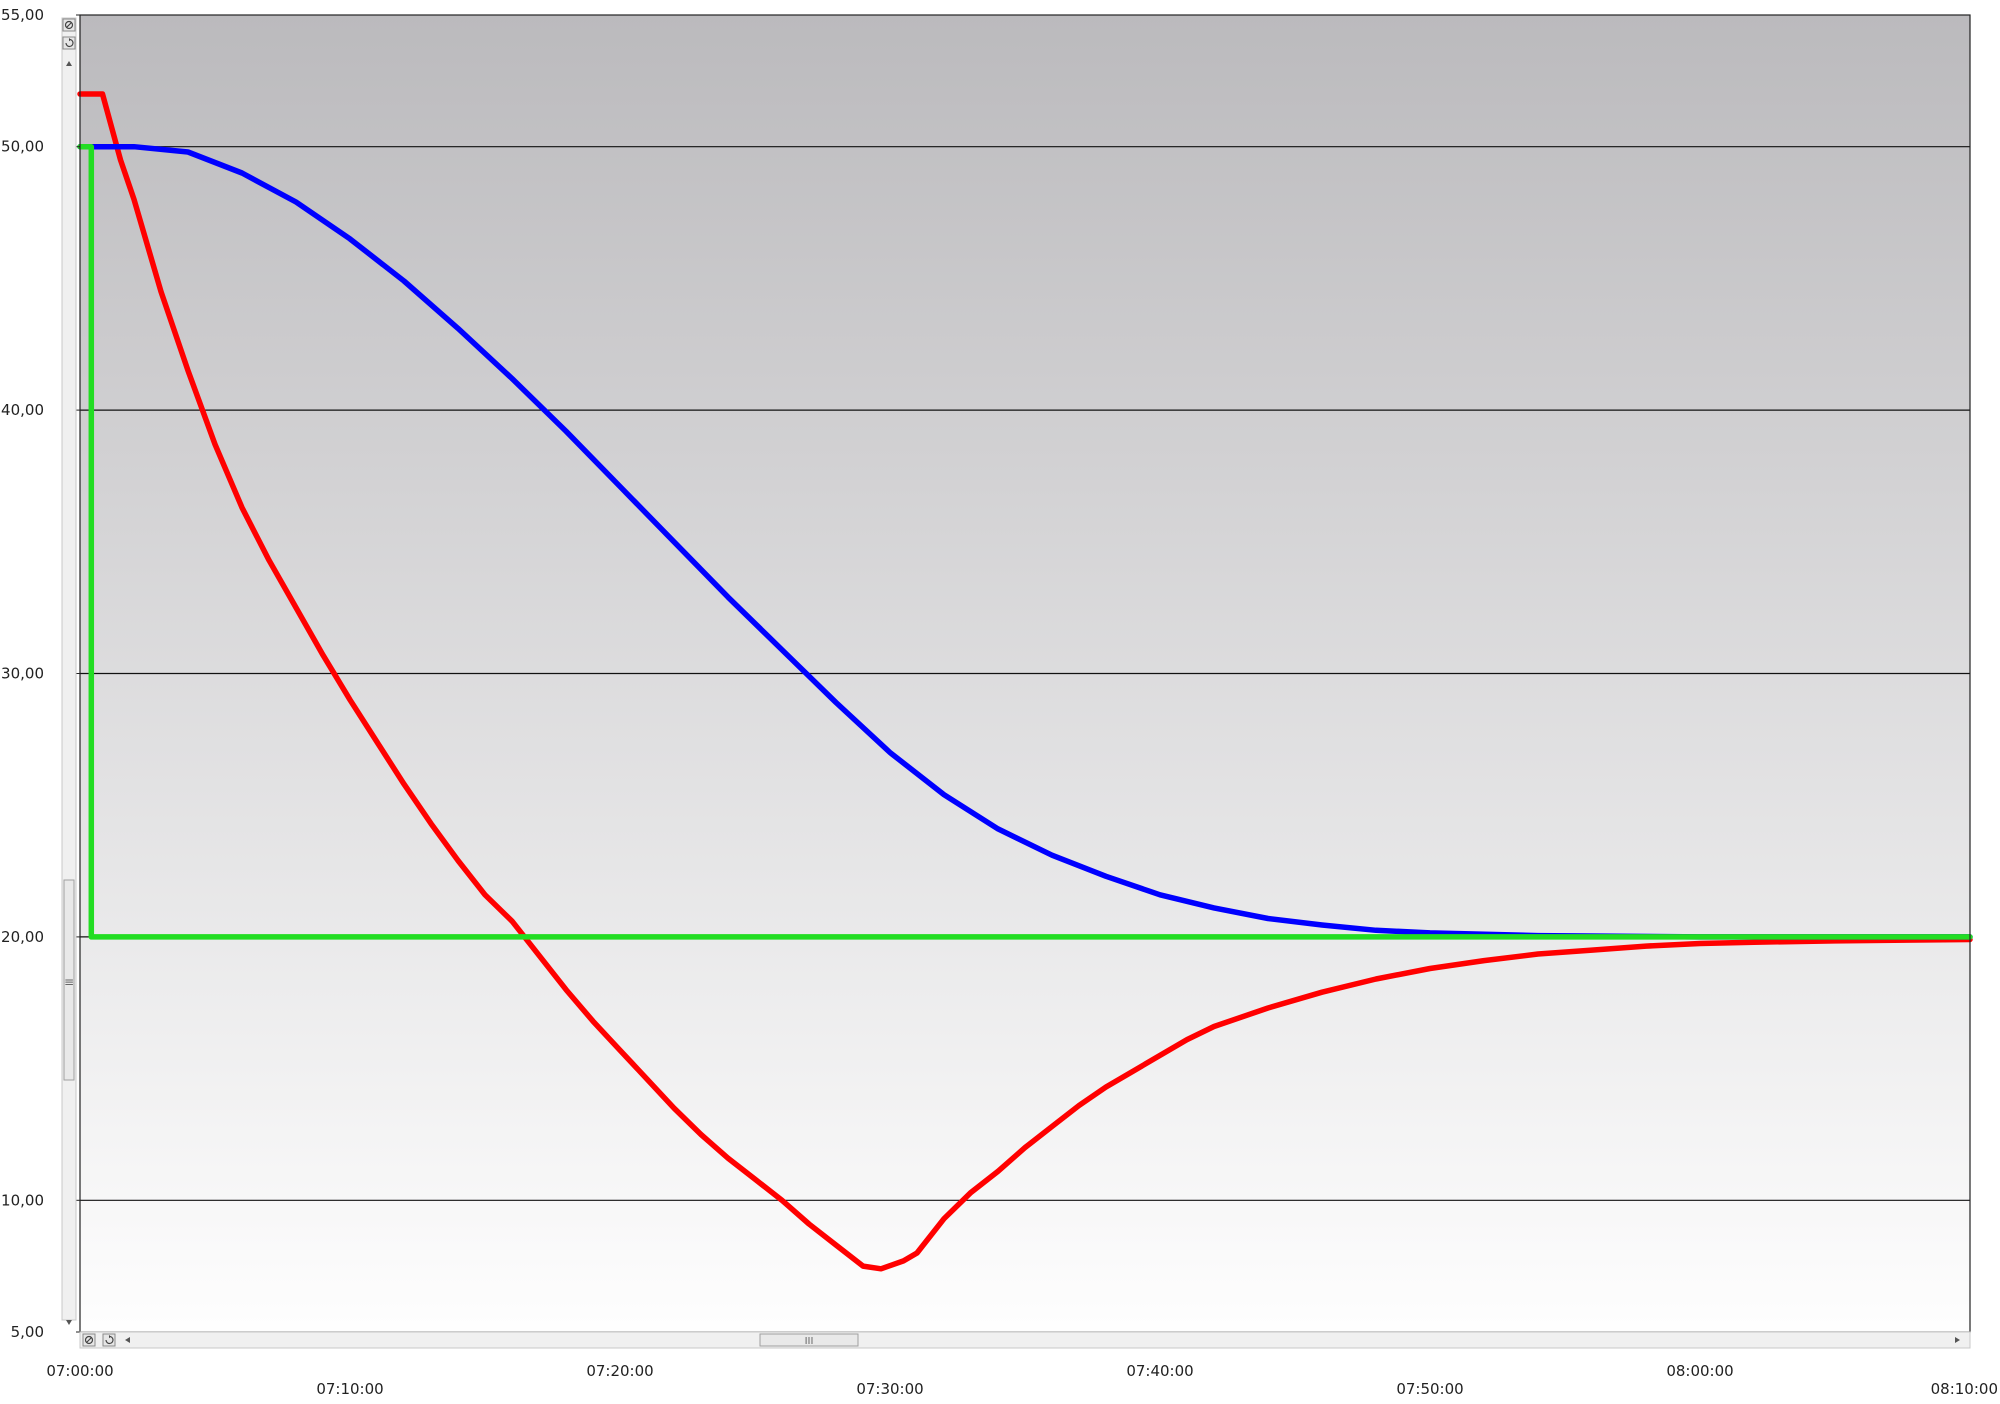 This screenshot has height=1404, width=2000. What do you see at coordinates (22, 410) in the screenshot?
I see `y-tick-label: 40,00` at bounding box center [22, 410].